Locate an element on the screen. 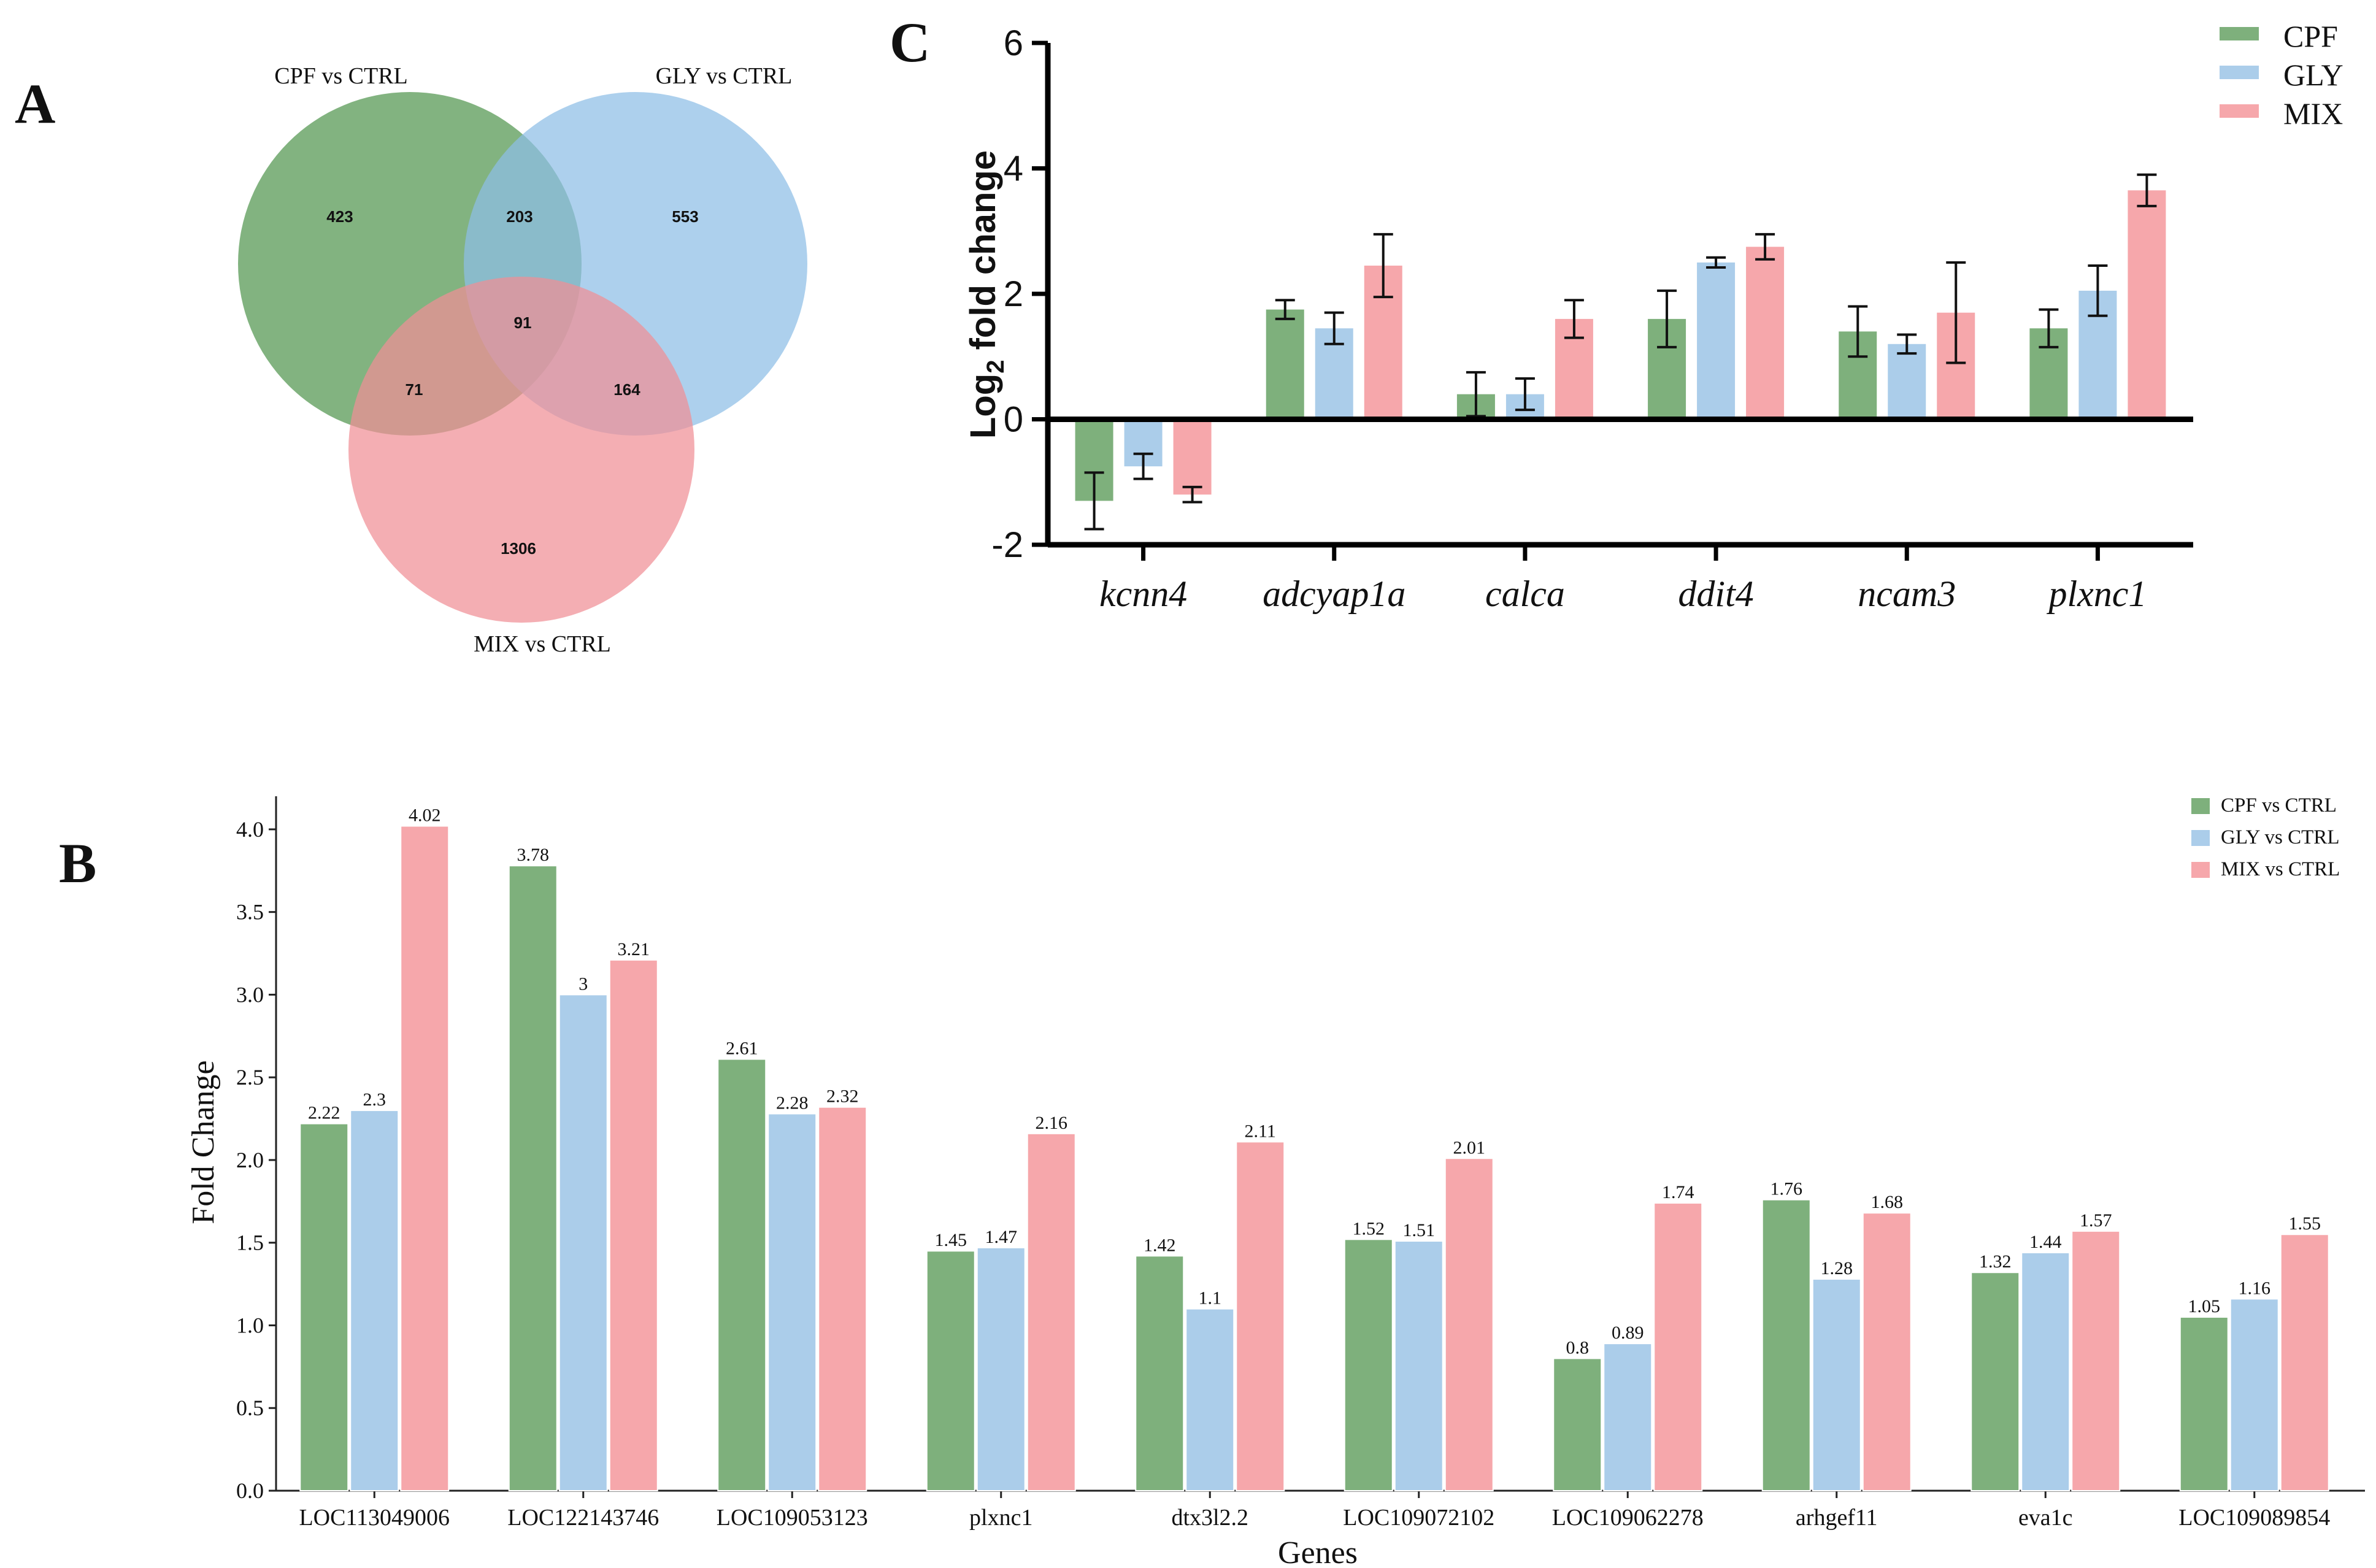  panel-b-bar-value-label: 1.32 is located at coordinates (1995, 1261).